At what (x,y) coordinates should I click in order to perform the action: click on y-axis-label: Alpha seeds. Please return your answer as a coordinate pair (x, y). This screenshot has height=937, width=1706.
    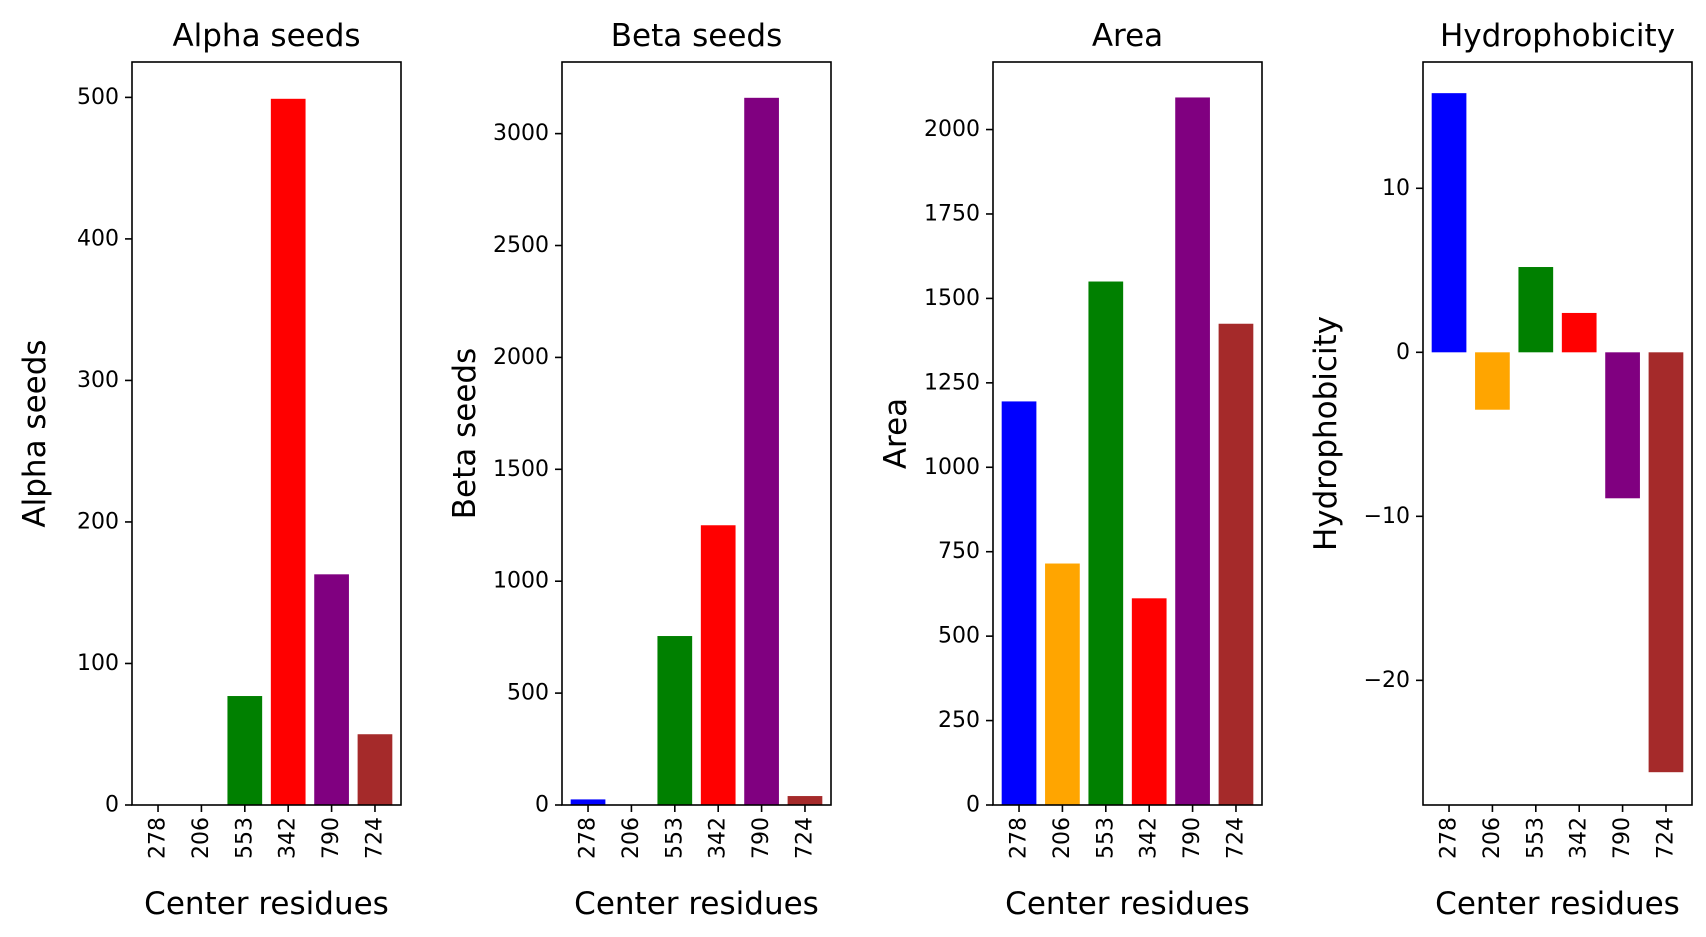
    Looking at the image, I should click on (35, 433).